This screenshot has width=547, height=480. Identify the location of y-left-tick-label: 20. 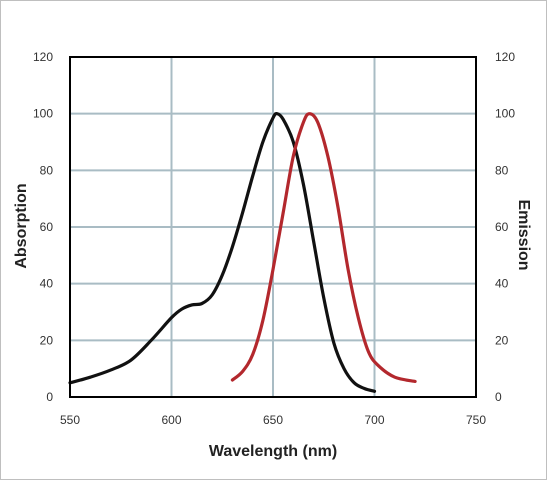
(47, 340).